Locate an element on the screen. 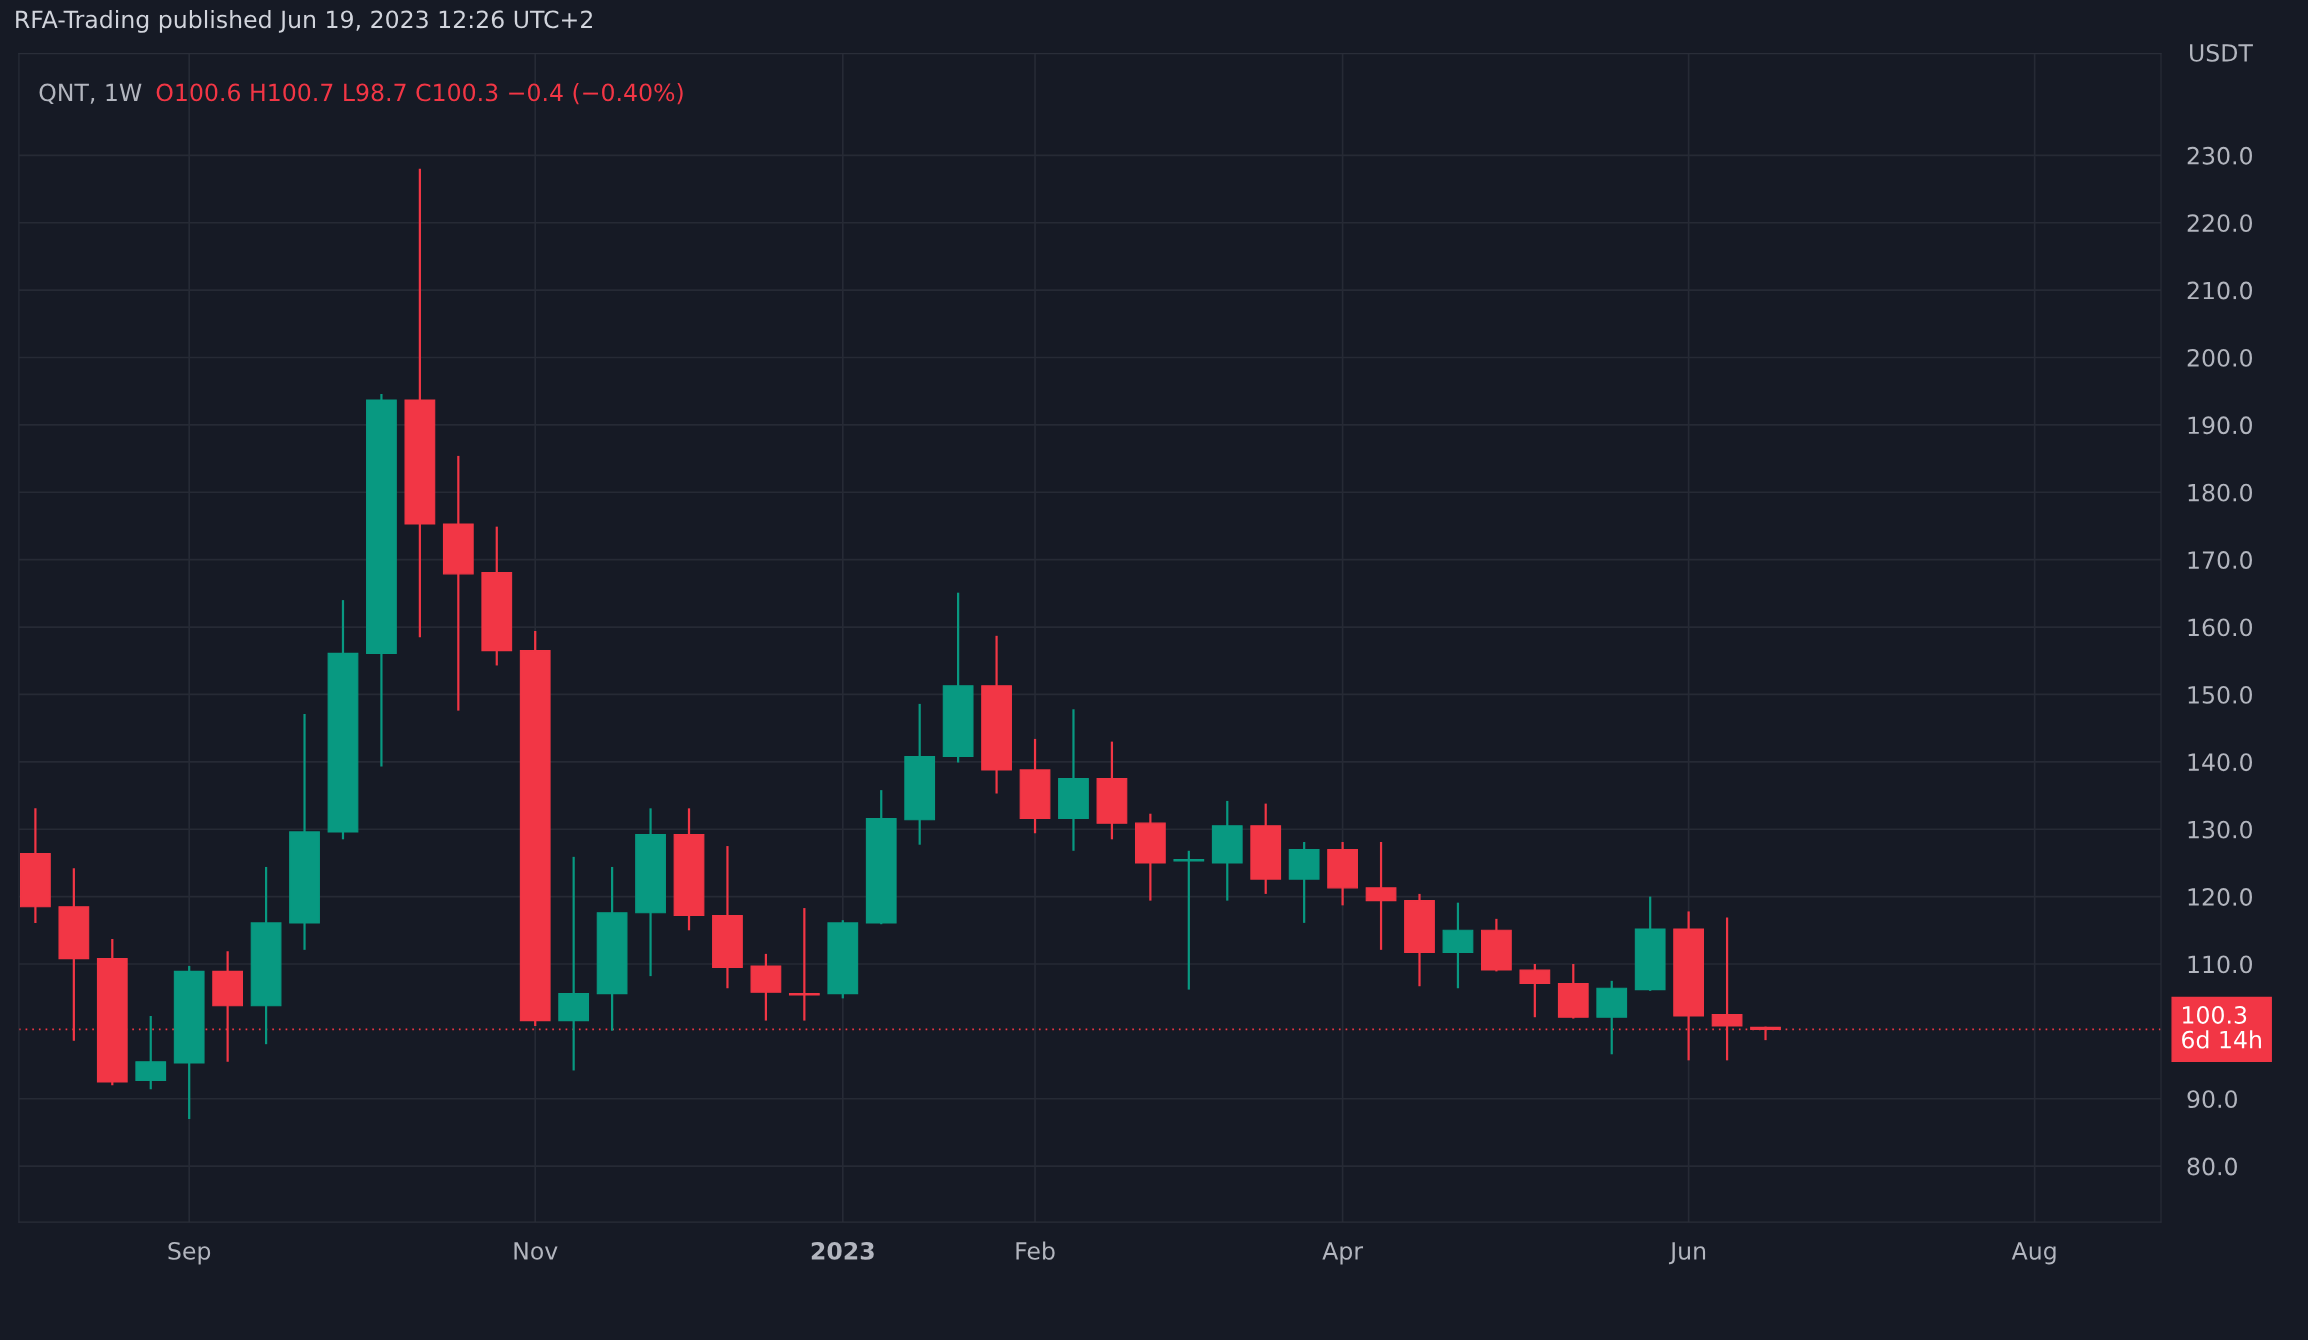  y-tick-label: 170.0 is located at coordinates (2220, 560).